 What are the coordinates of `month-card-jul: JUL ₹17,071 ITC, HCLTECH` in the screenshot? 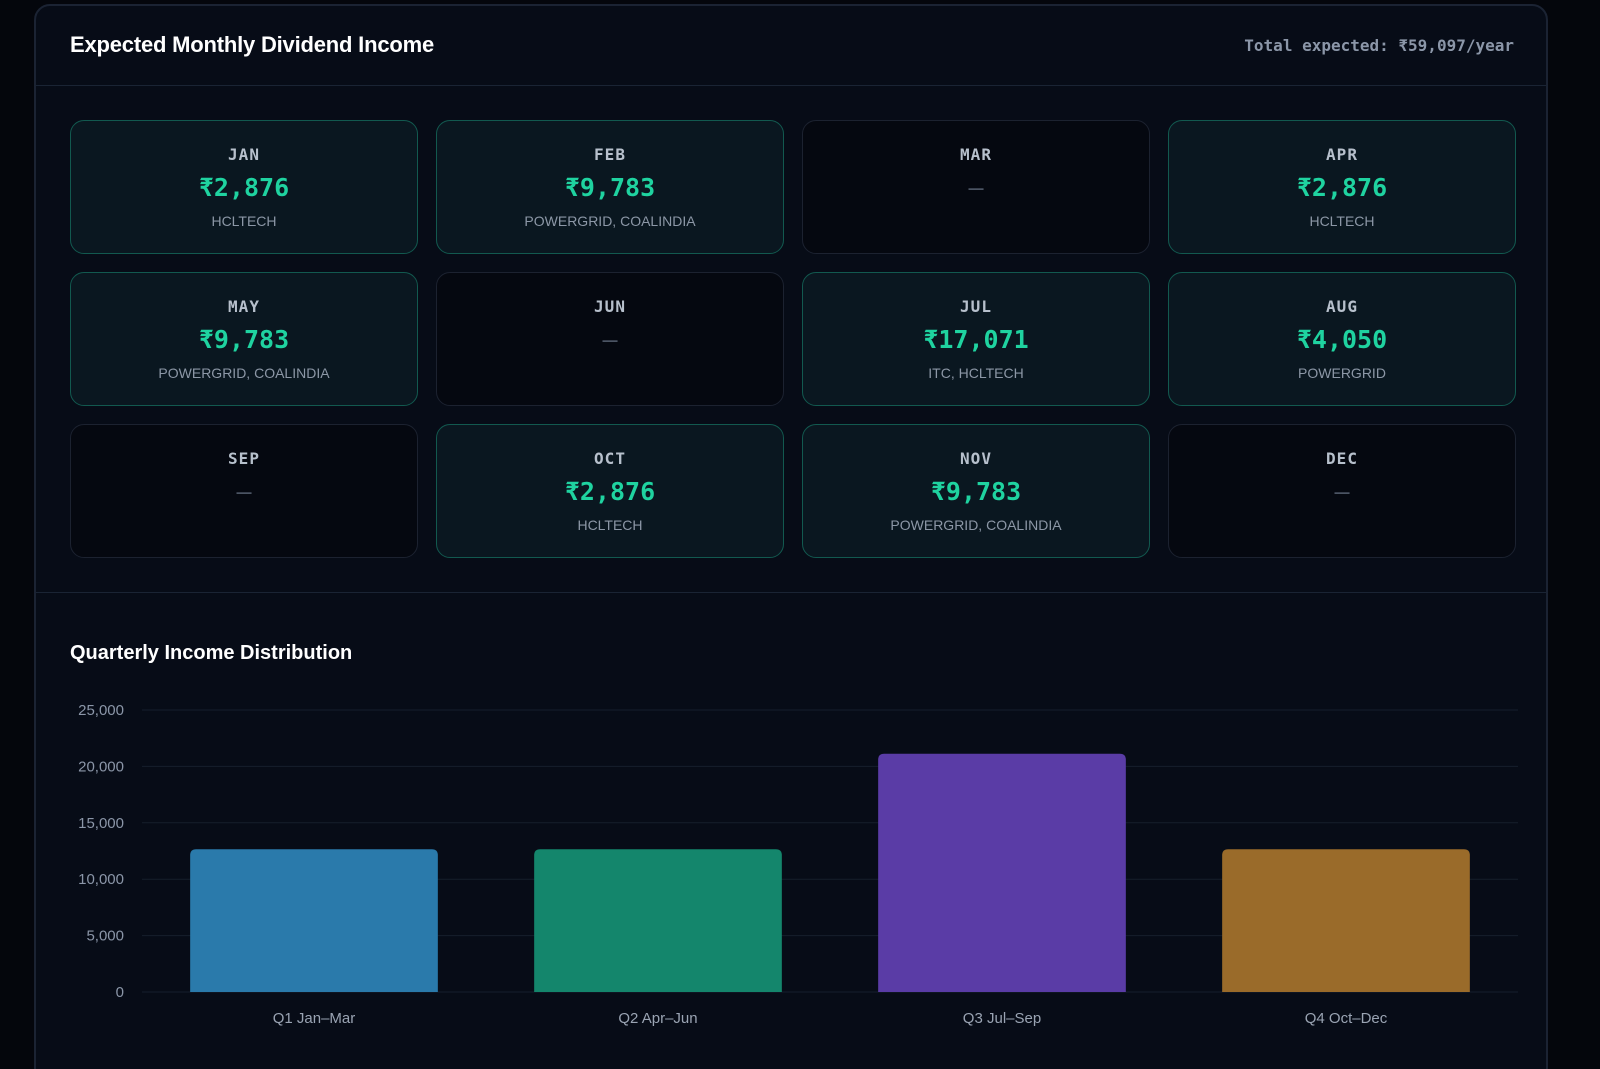 It's located at (976, 339).